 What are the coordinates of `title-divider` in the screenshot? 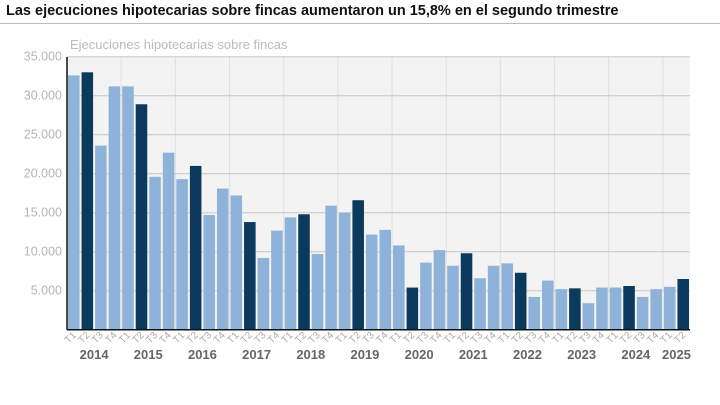 It's located at (360, 23).